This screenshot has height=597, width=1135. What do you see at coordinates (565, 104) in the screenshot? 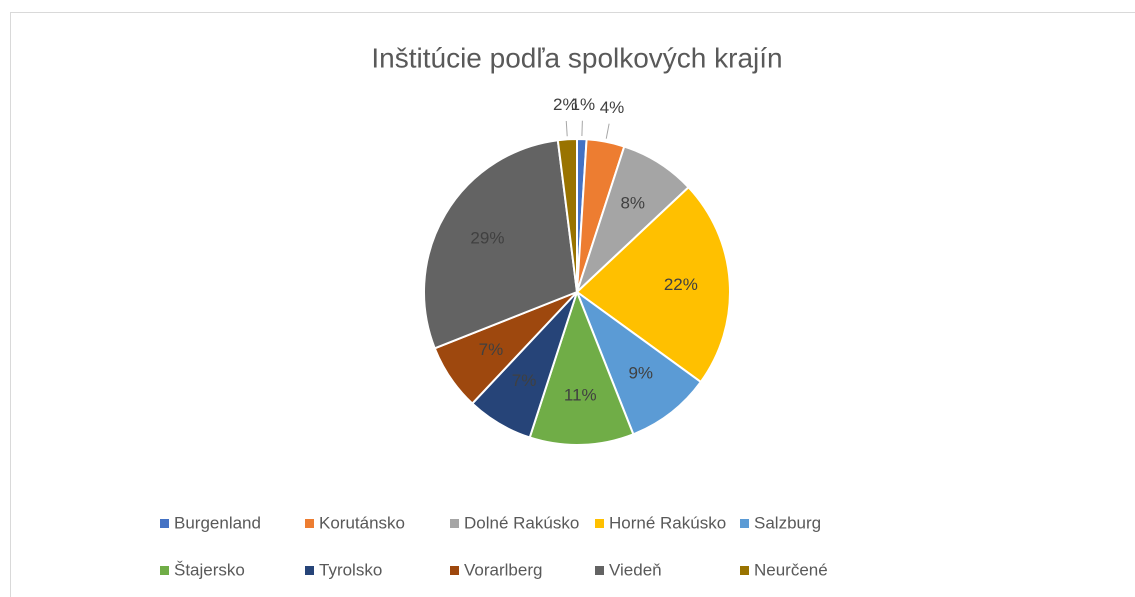
I see `data-label: 2%` at bounding box center [565, 104].